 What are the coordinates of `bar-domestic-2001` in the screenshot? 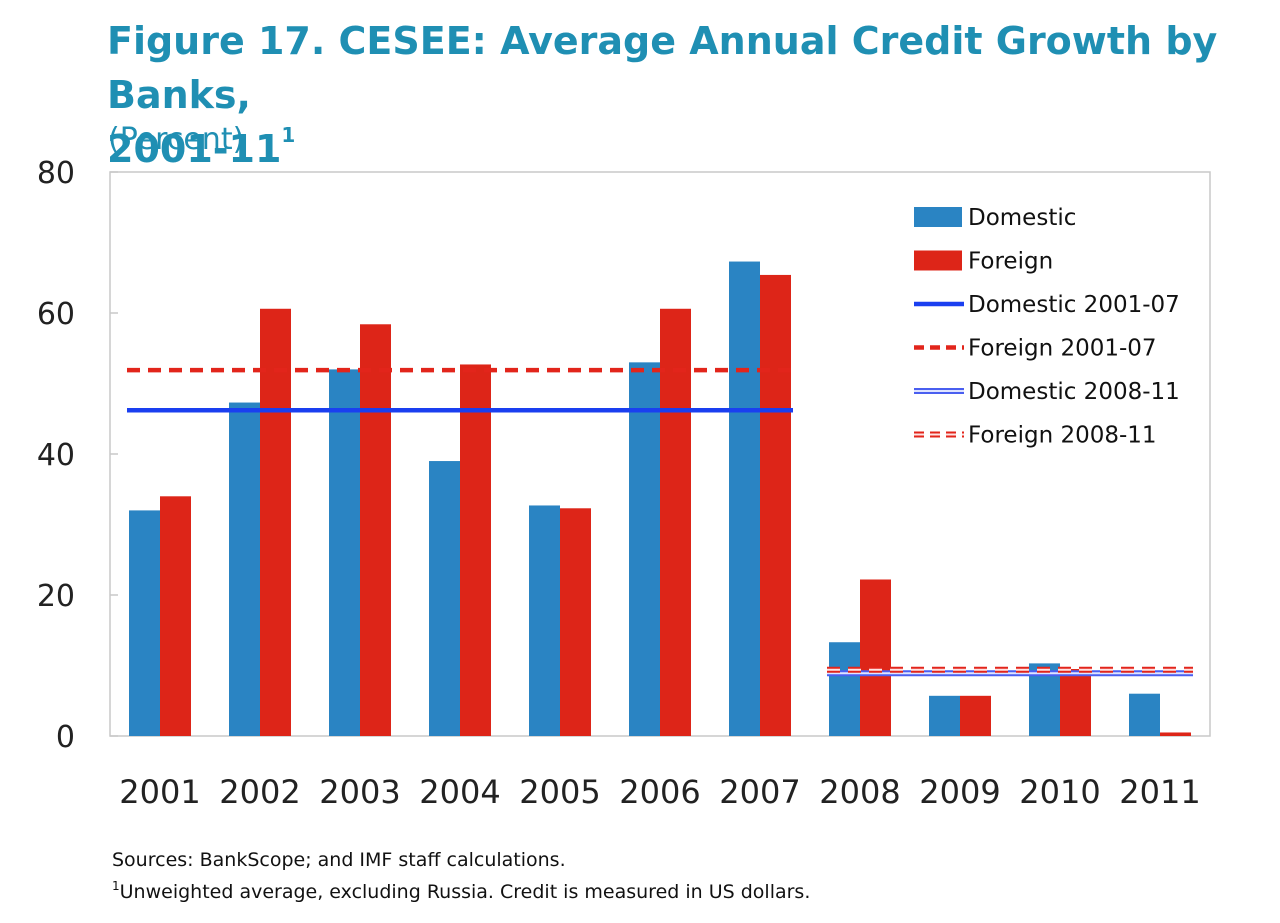 It's located at (144, 623).